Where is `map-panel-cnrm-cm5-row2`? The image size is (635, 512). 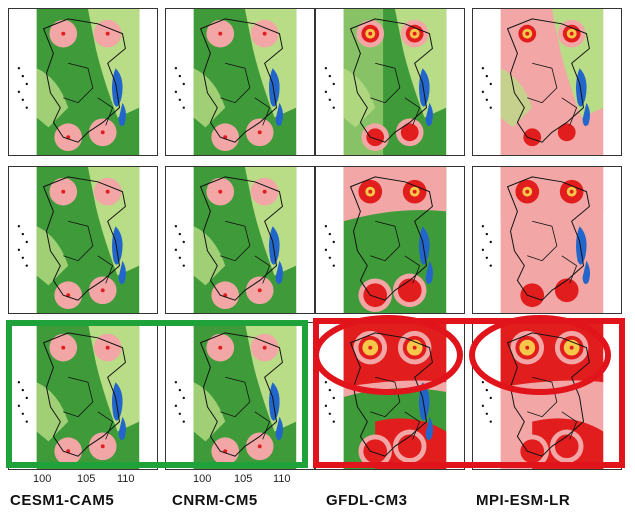 map-panel-cnrm-cm5-row2 is located at coordinates (240, 240).